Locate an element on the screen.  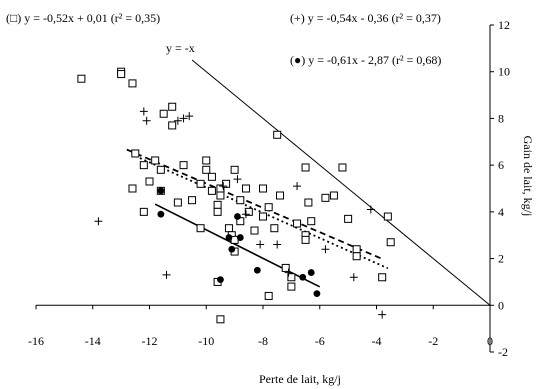
y-tick-label: 4 is located at coordinates (501, 212).